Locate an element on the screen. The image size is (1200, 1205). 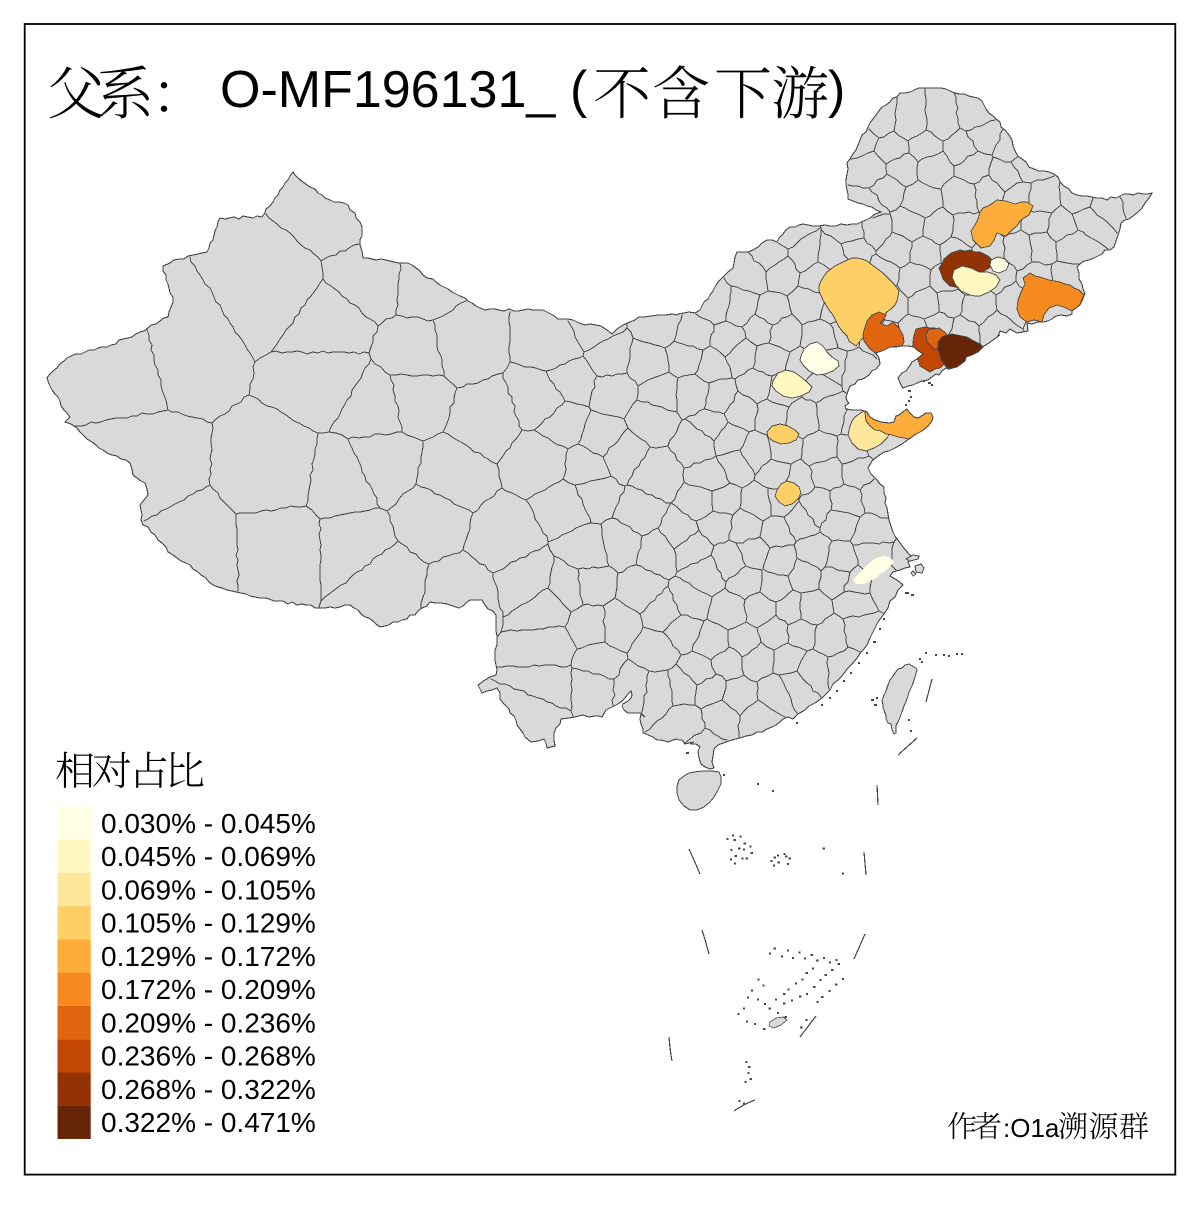
svg-text: :O1a is located at coordinates (1031, 1128).